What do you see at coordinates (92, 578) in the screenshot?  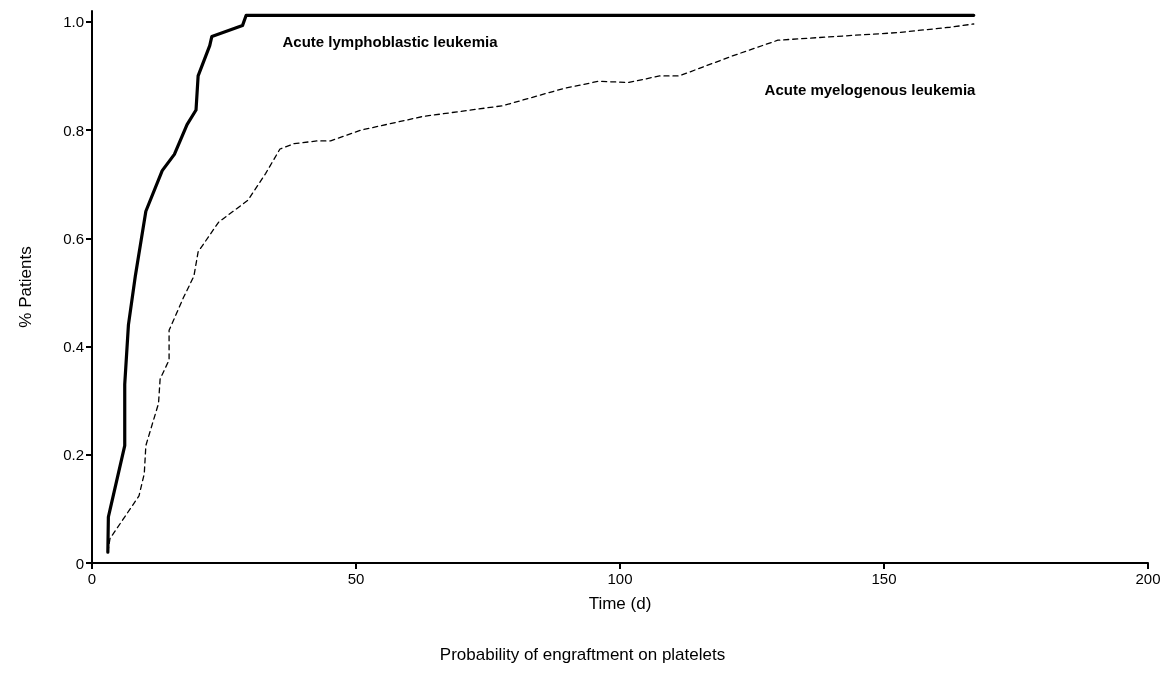 I see `x-tick-label: 0` at bounding box center [92, 578].